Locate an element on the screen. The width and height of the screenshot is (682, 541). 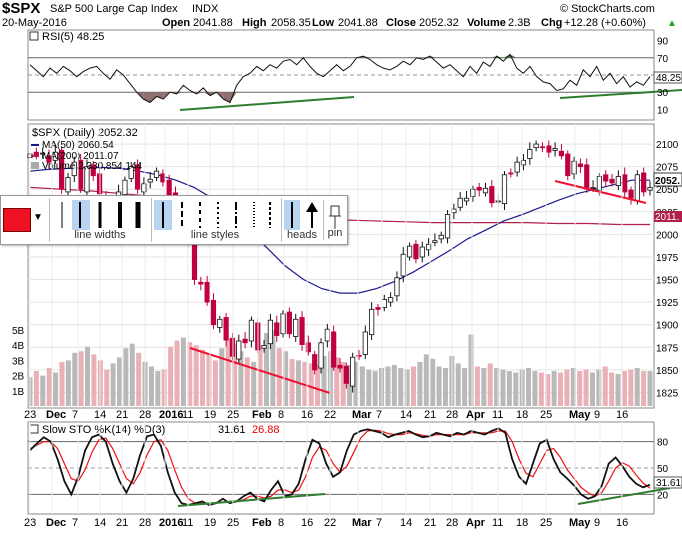
rsi-legend-text: RSI(5) 48.25 is located at coordinates (73, 37).